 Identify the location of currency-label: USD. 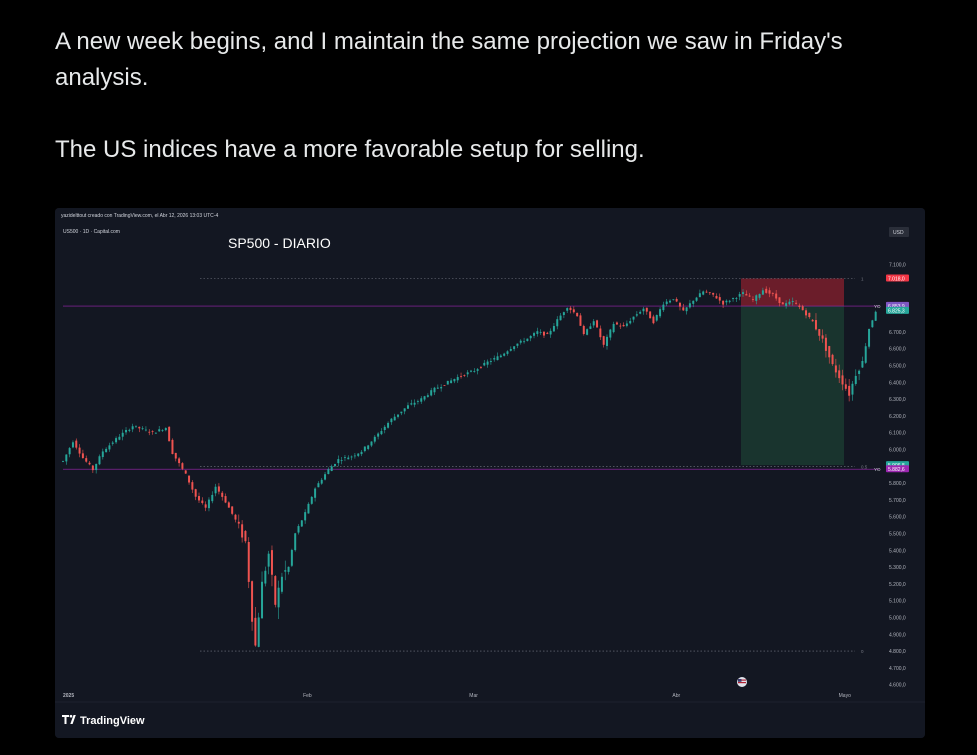
(898, 233).